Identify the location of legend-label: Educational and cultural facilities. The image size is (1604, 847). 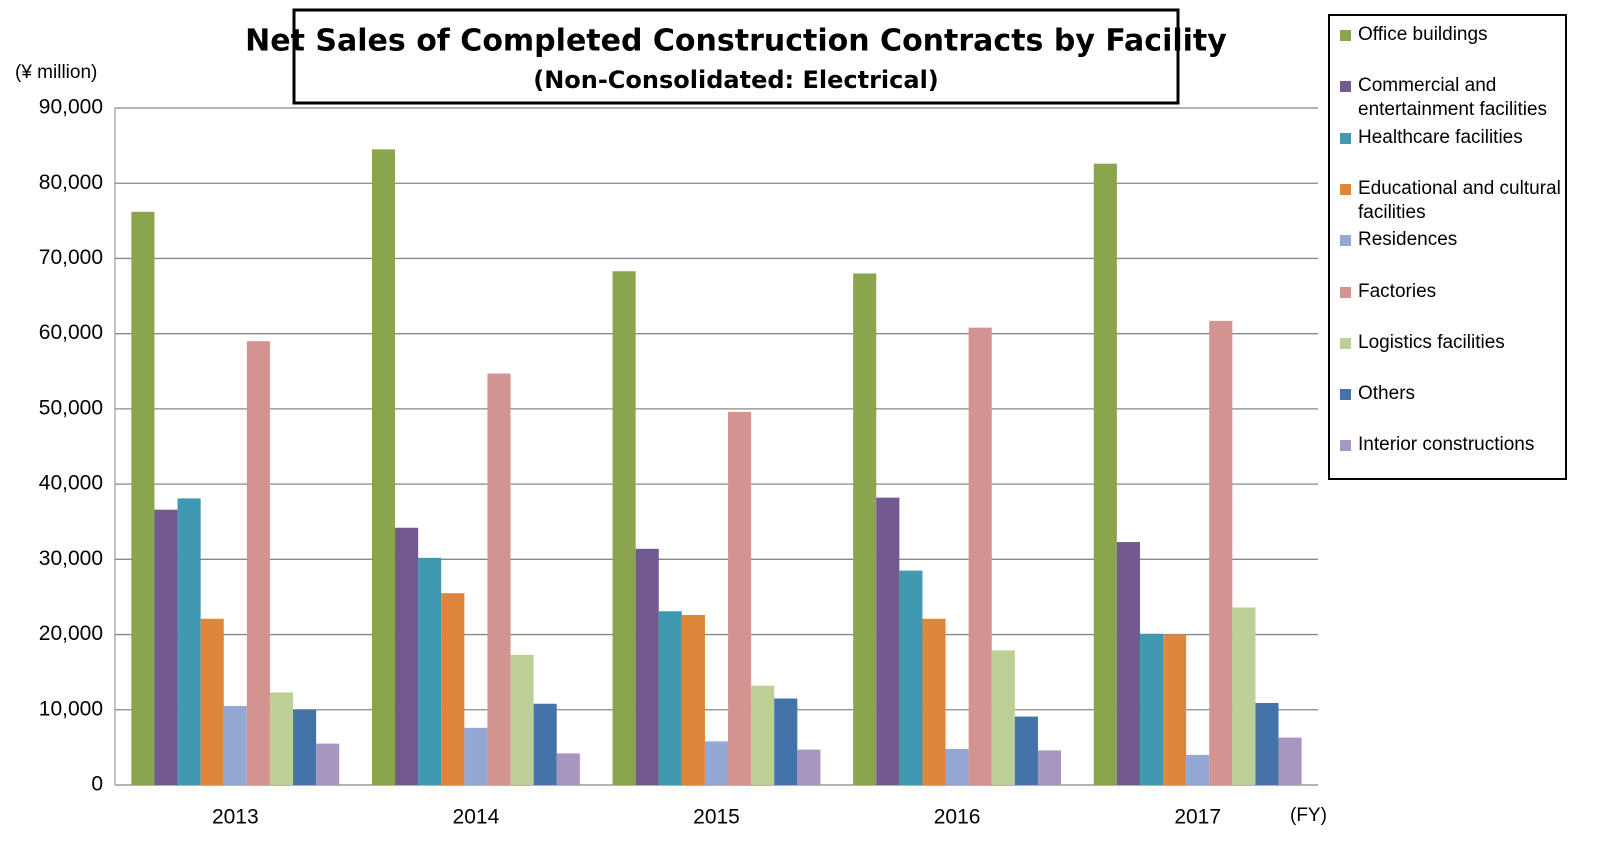
(1459, 200).